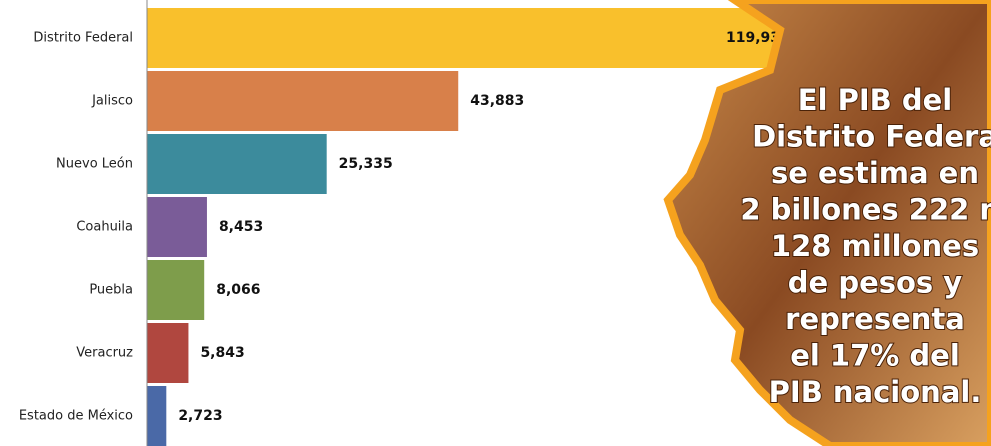 The image size is (991, 446). What do you see at coordinates (875, 246) in the screenshot?
I see `annotation-line: 128 millones` at bounding box center [875, 246].